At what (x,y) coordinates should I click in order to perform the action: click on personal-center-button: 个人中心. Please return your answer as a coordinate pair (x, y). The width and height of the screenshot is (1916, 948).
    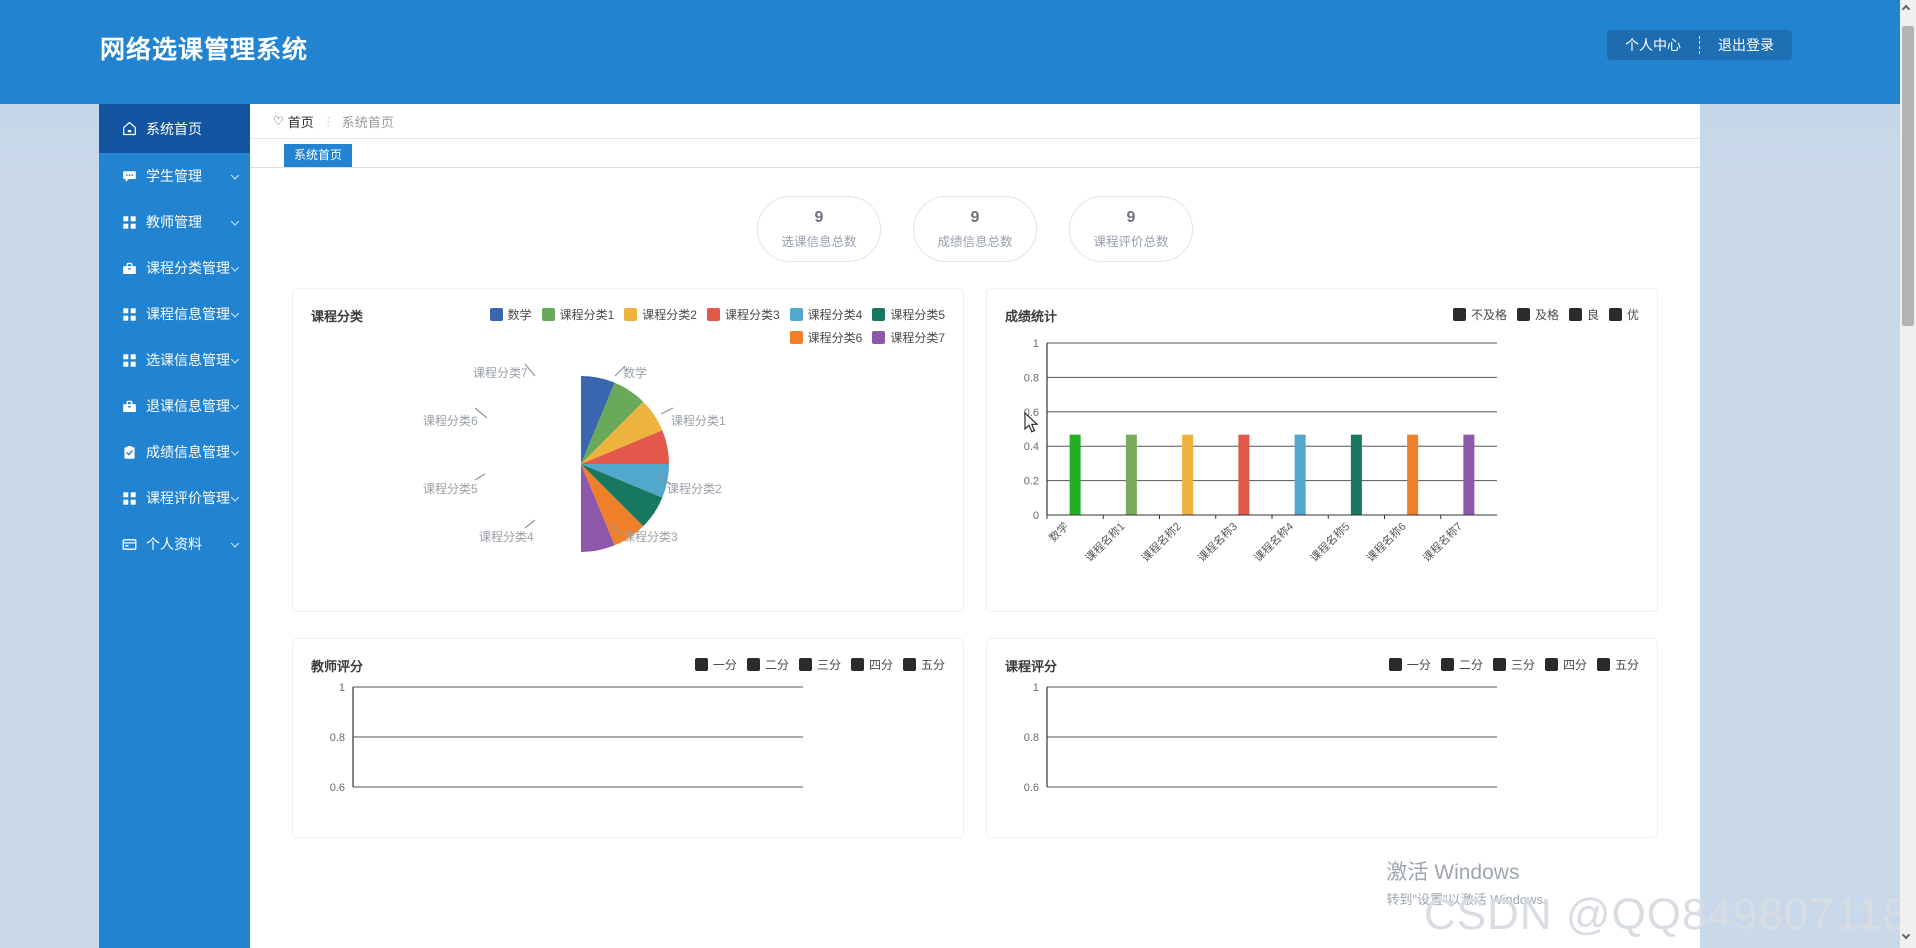
    Looking at the image, I should click on (1653, 45).